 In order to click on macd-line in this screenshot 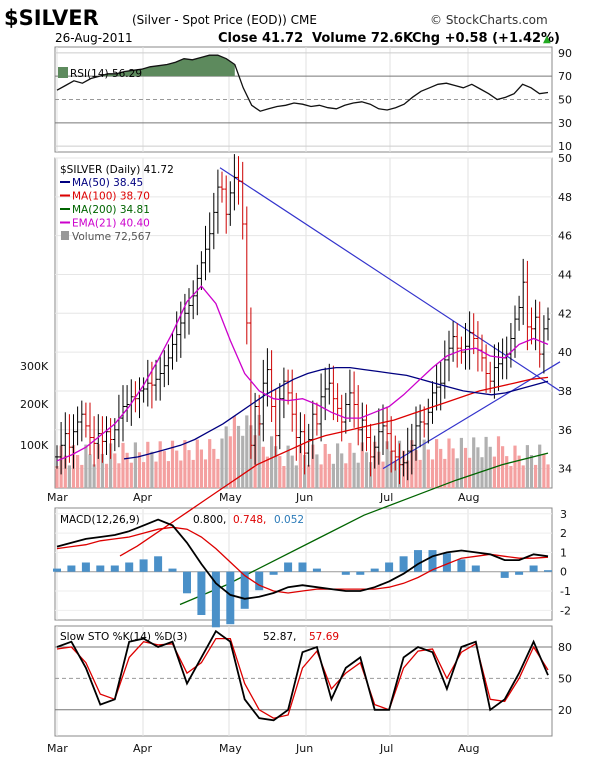, I will do `click(302, 559)`.